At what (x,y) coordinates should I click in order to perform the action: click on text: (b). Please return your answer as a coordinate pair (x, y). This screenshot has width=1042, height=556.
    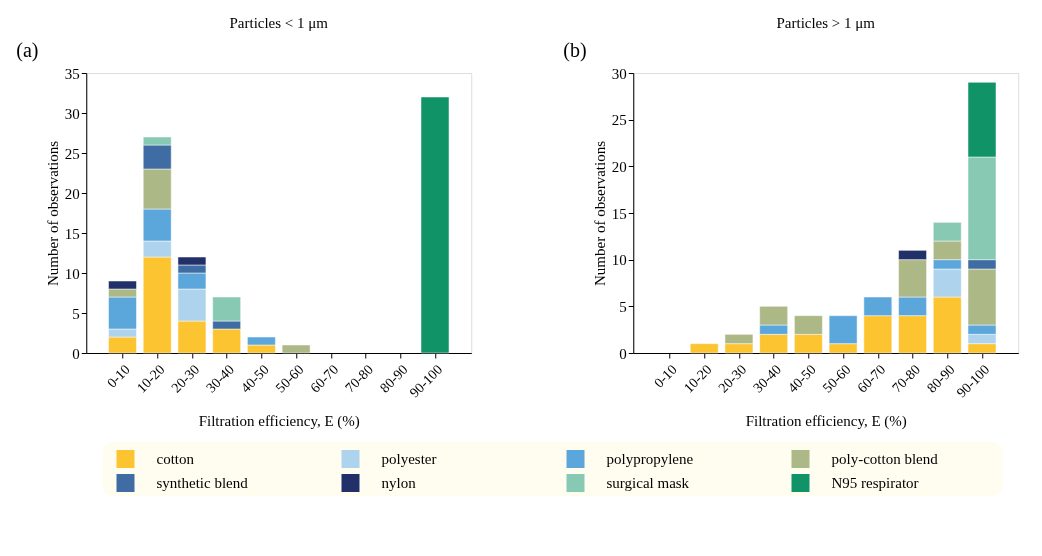
    Looking at the image, I should click on (575, 50).